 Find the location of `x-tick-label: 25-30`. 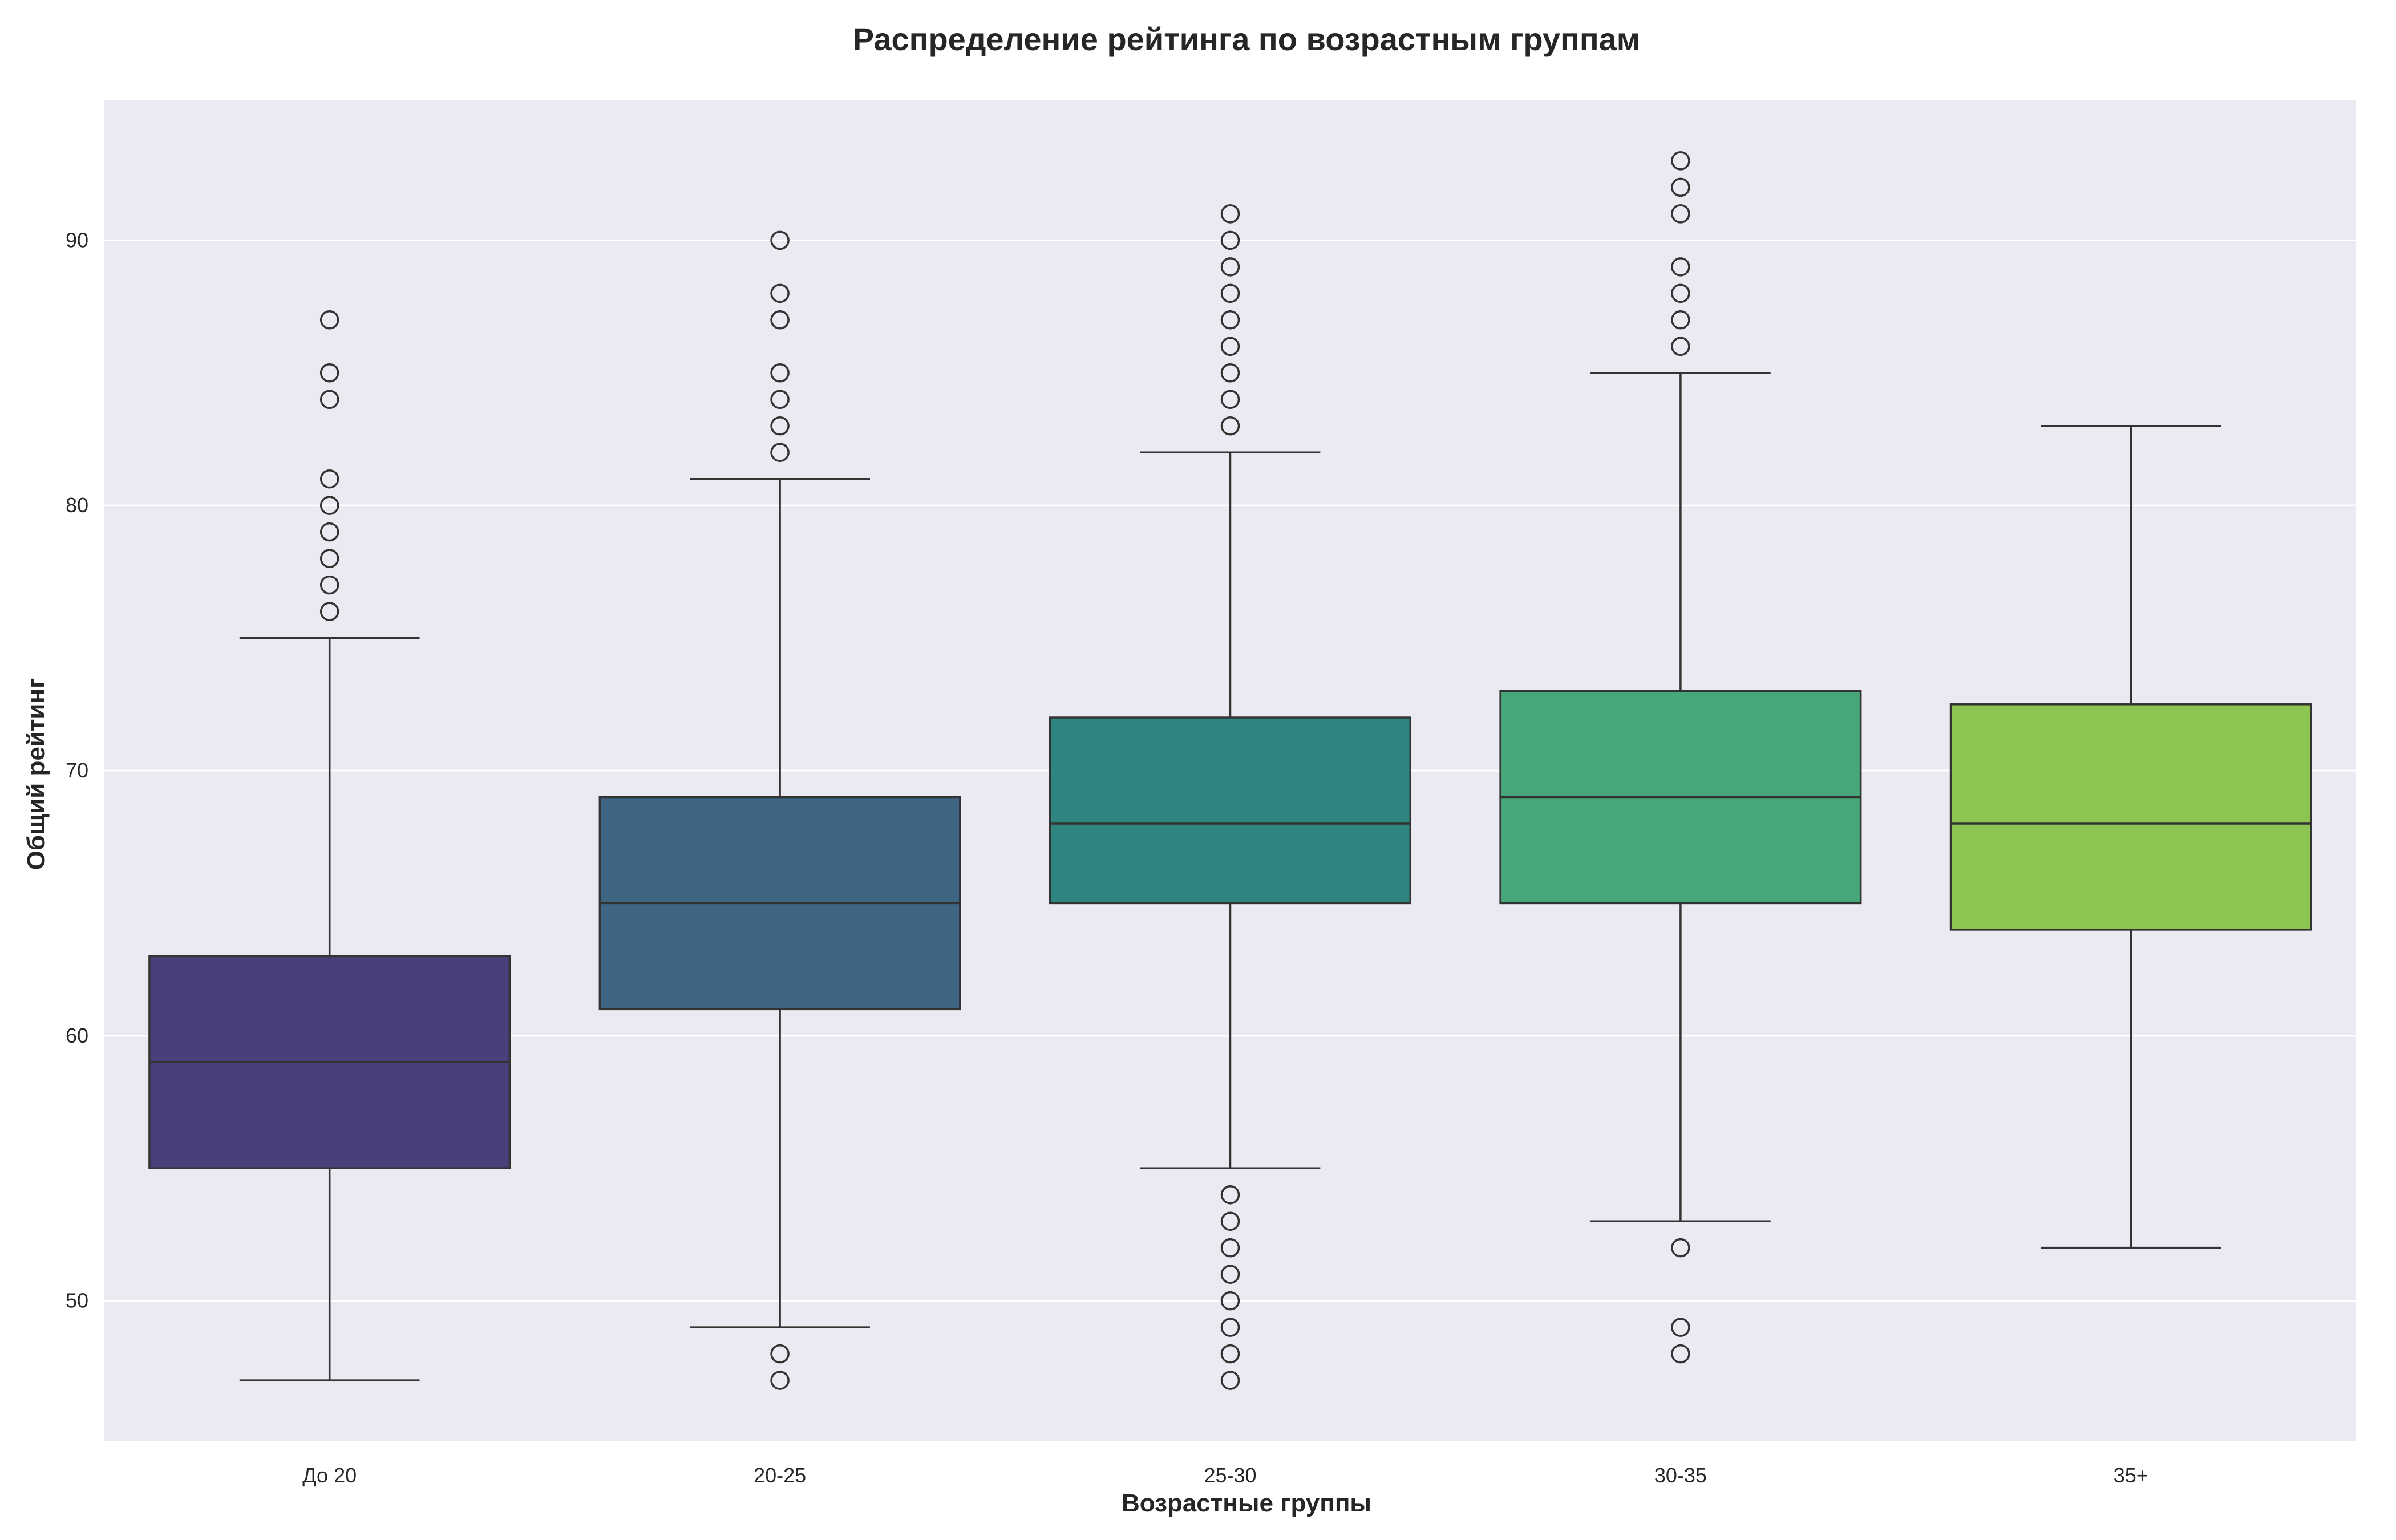

x-tick-label: 25-30 is located at coordinates (1230, 1475).